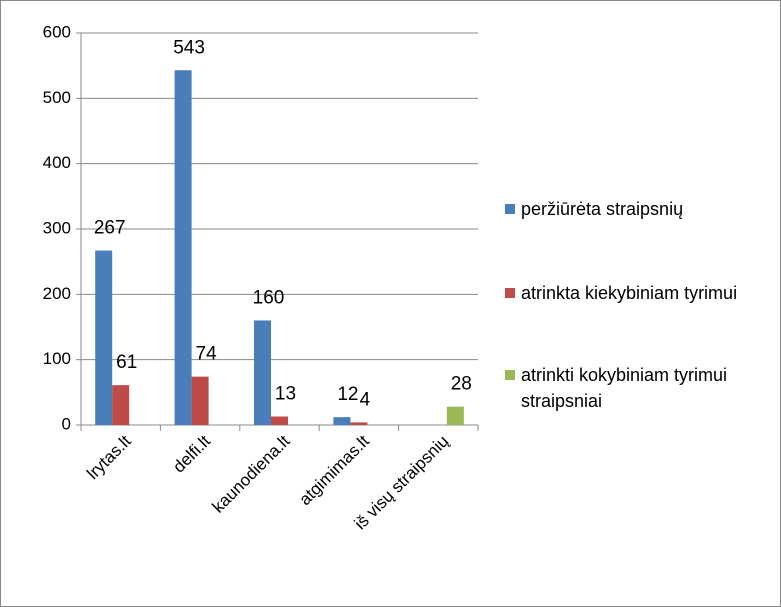  Describe the element at coordinates (57, 31) in the screenshot. I see `y-tick-label: 600` at that location.